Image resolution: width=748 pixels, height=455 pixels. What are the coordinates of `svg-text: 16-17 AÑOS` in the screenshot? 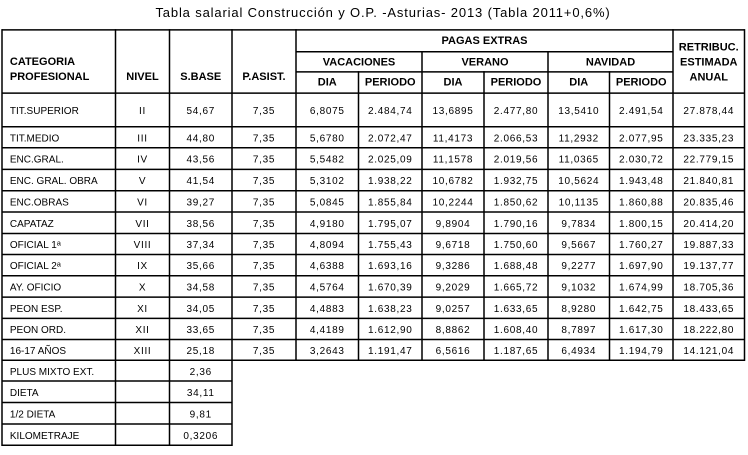 It's located at (38, 350).